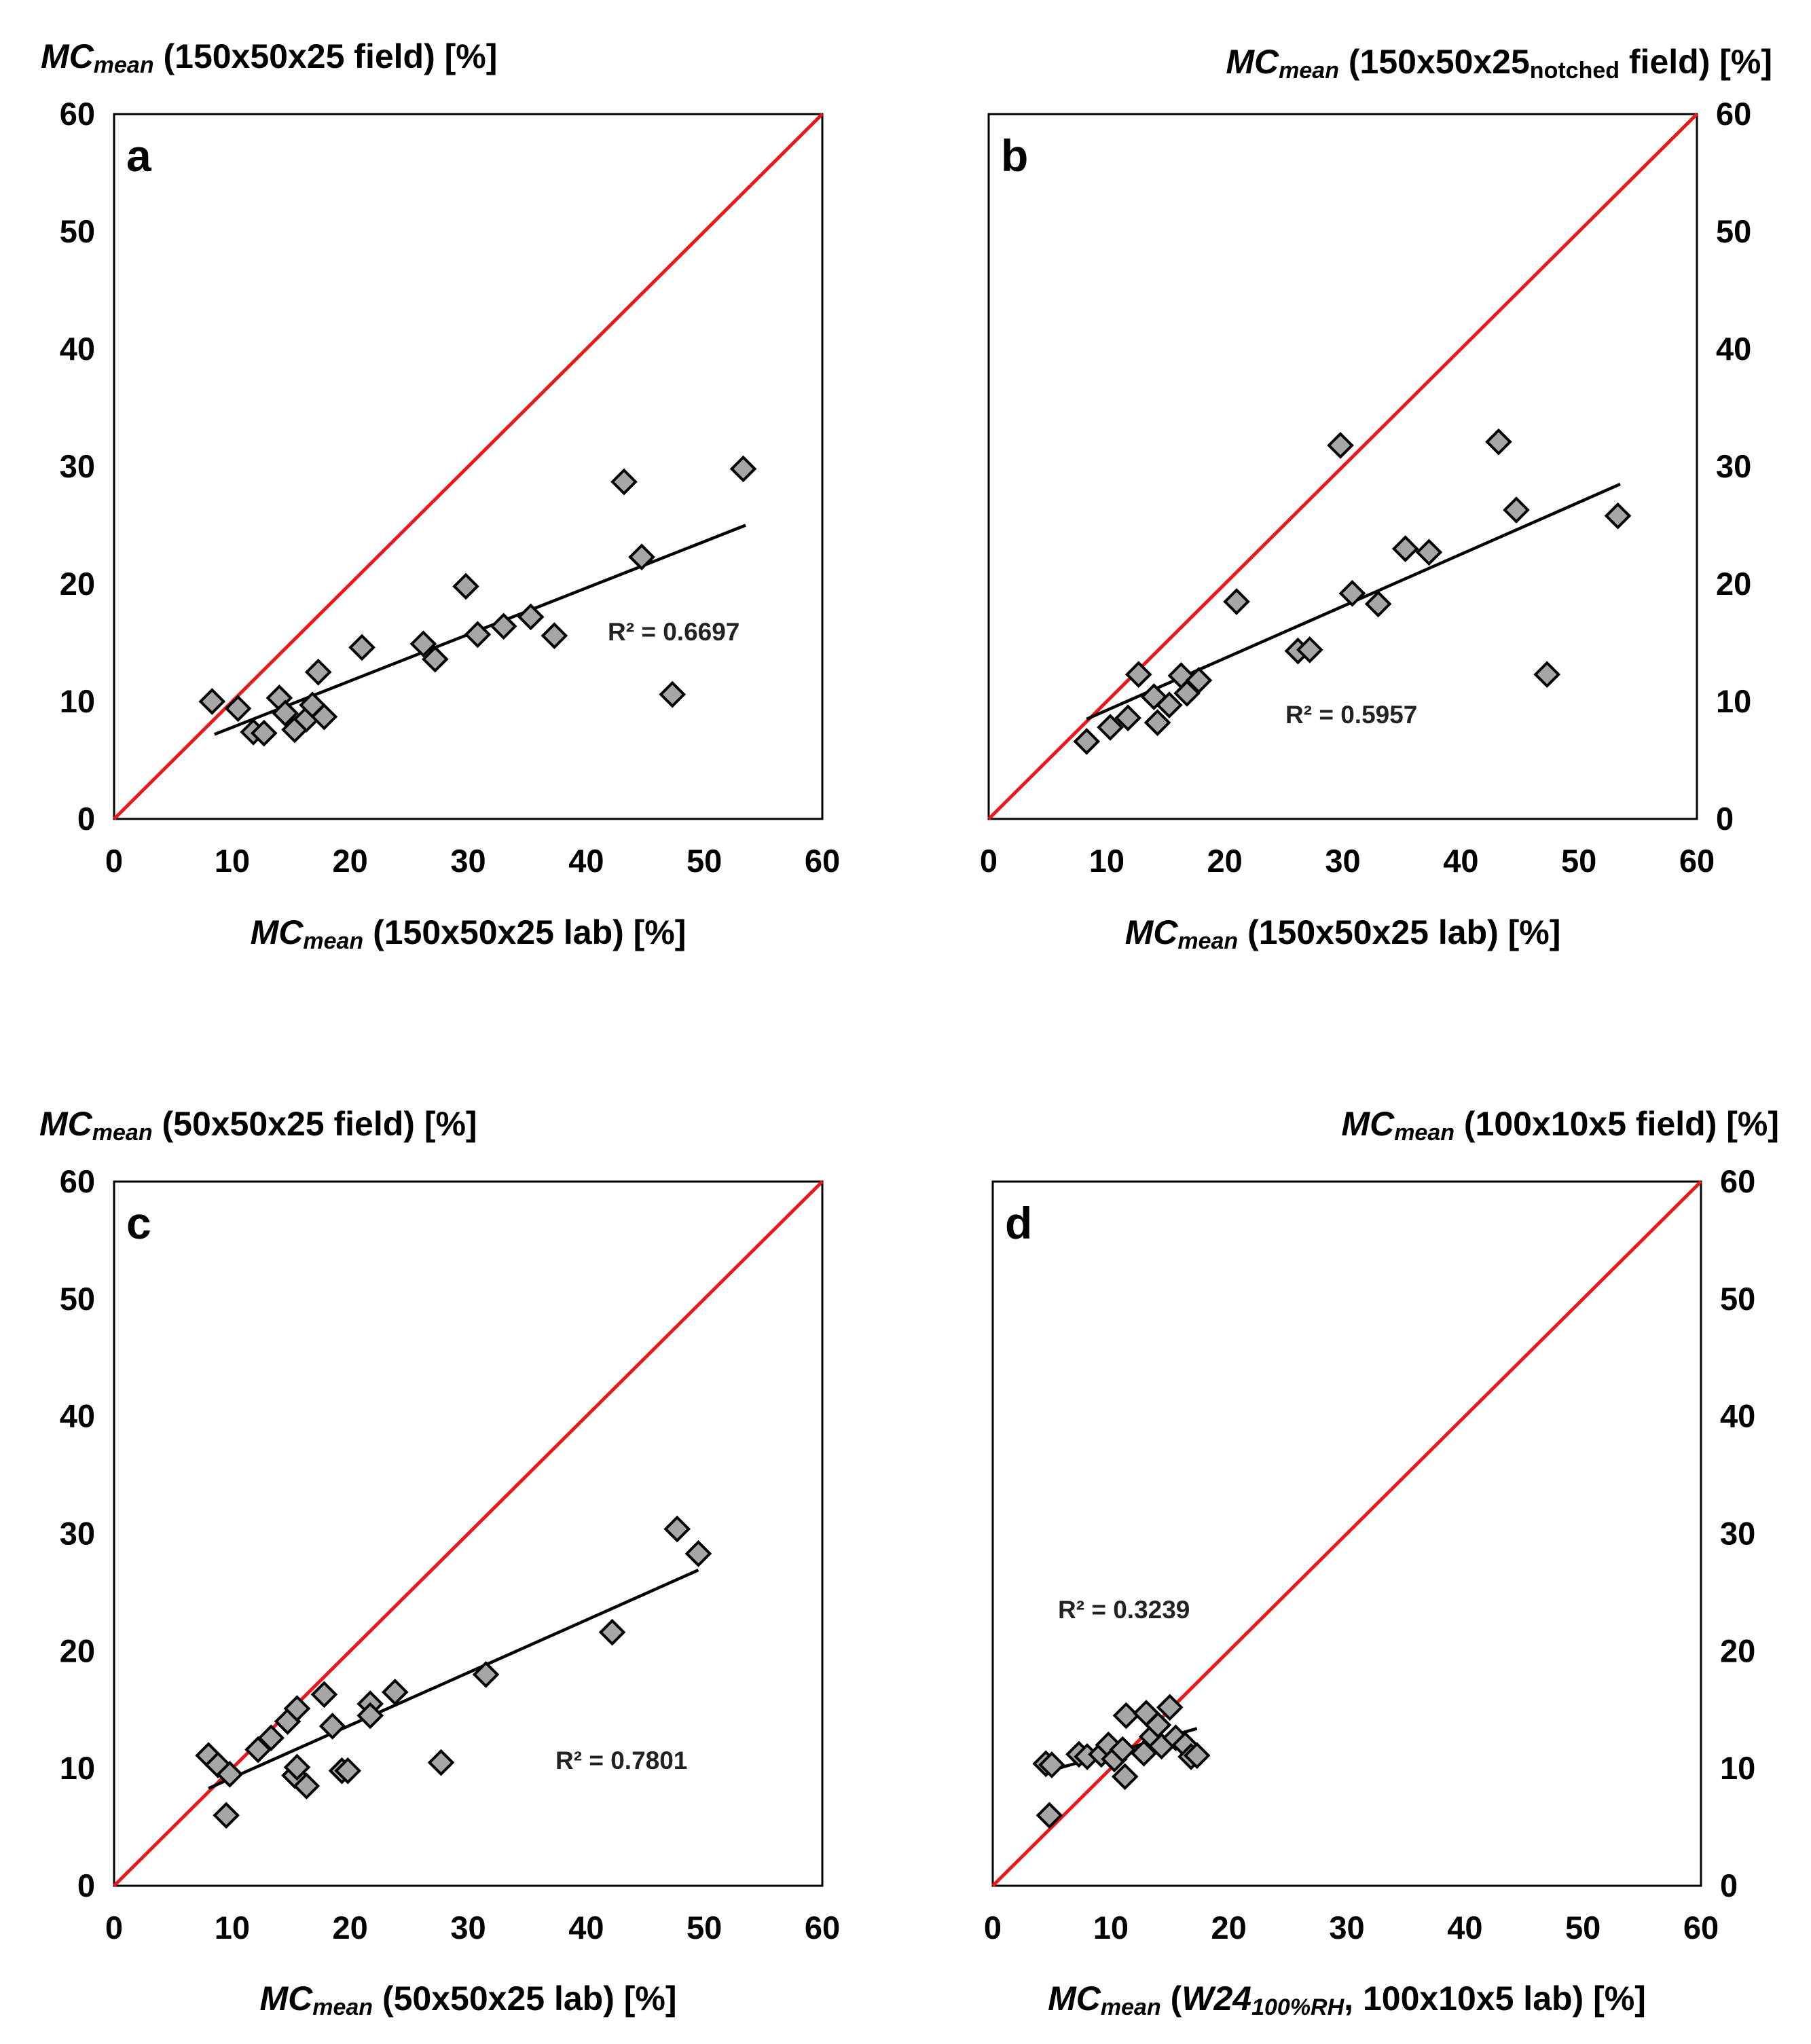 This screenshot has width=1811, height=2044. What do you see at coordinates (1124, 1610) in the screenshot?
I see `r-squared-label: R² = 0.3239` at bounding box center [1124, 1610].